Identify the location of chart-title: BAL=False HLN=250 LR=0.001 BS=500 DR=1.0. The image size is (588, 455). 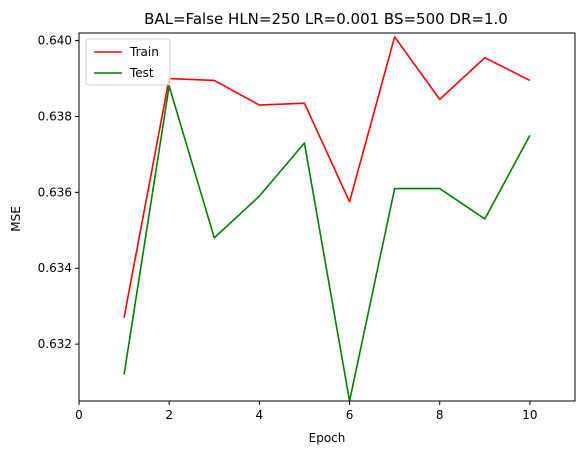
(326, 19).